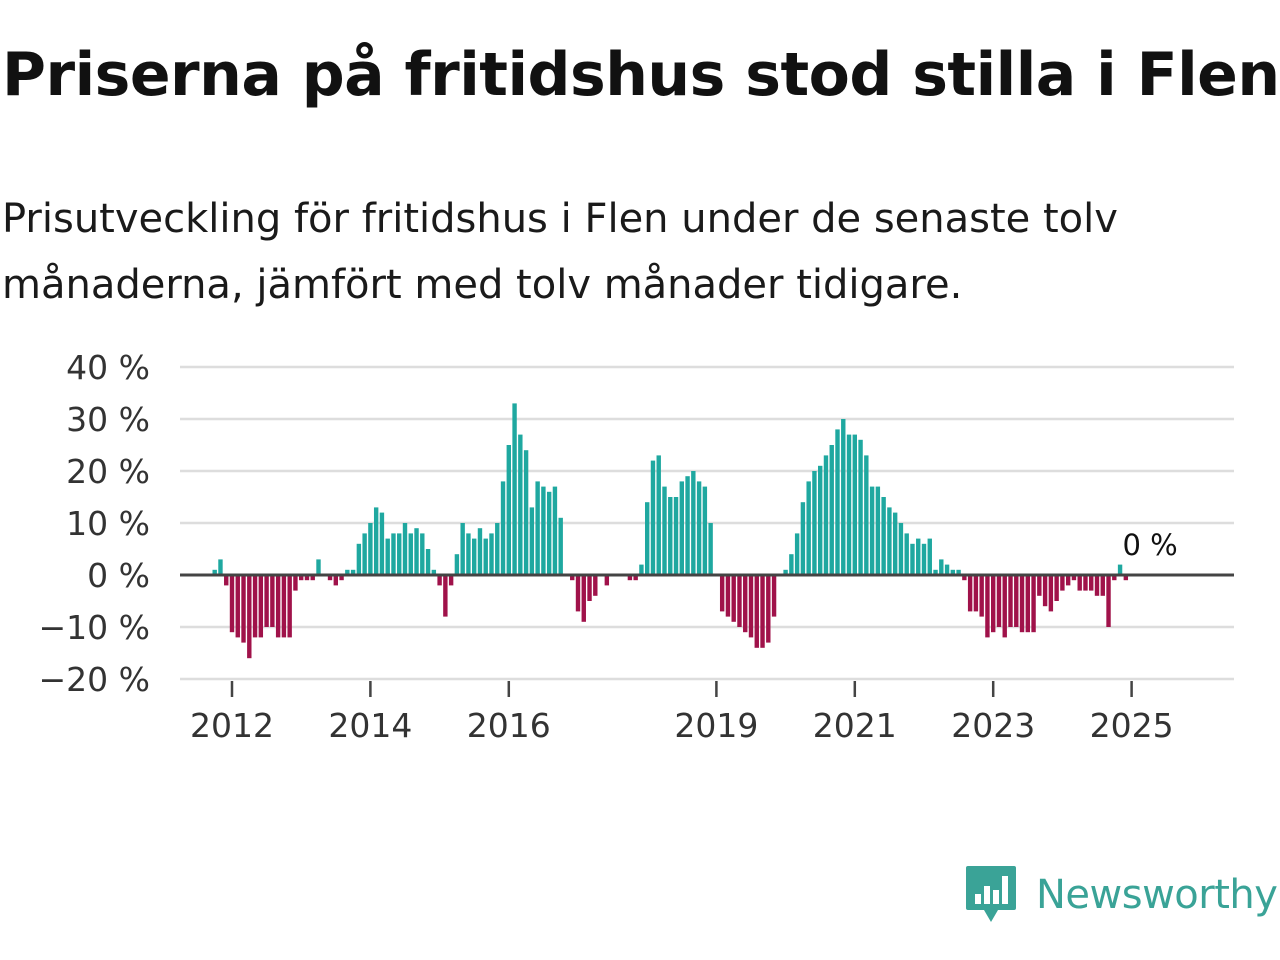 Image resolution: width=1280 pixels, height=960 pixels. I want to click on y-tick-label: 40 %, so click(108, 367).